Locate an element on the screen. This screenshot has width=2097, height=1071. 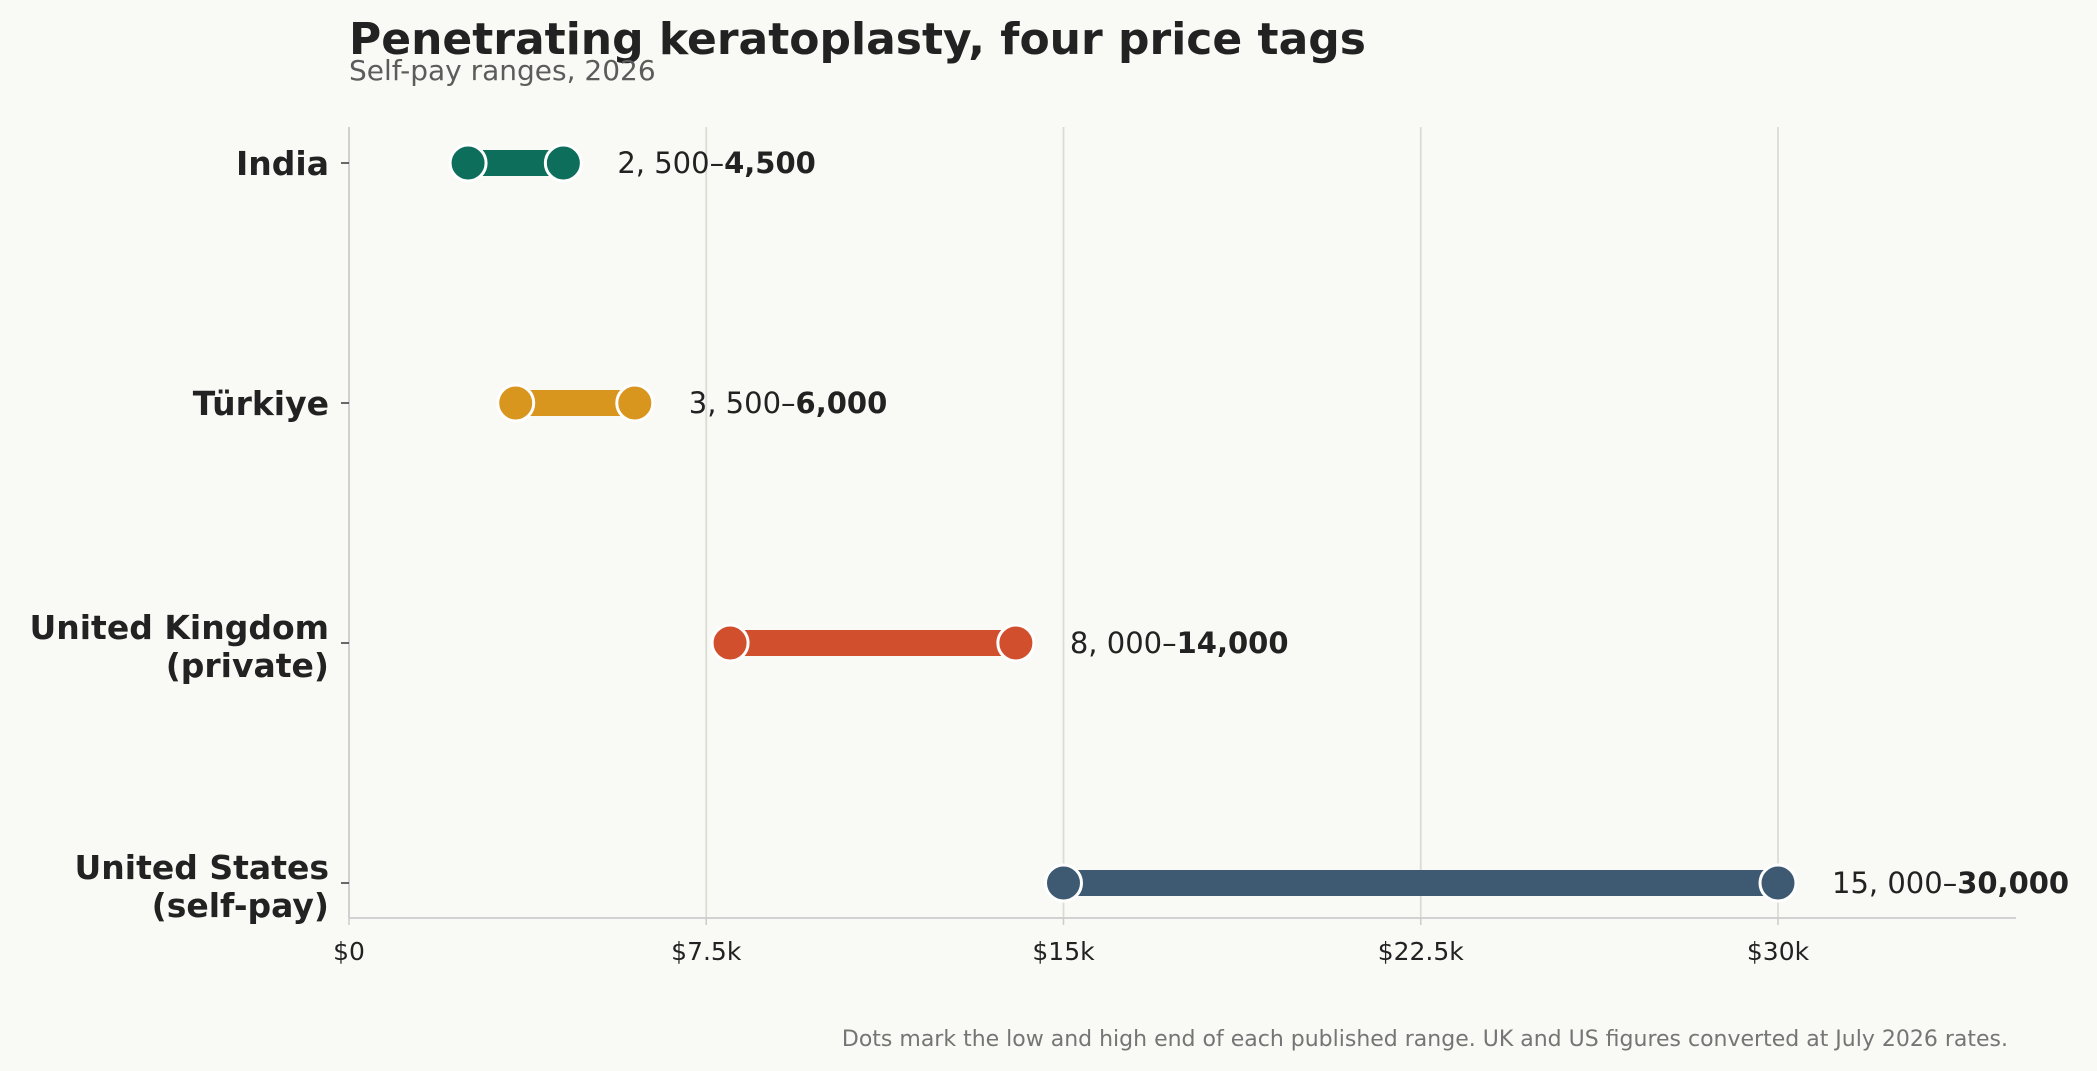
range-label-high-2: 14,000 is located at coordinates (1233, 643).